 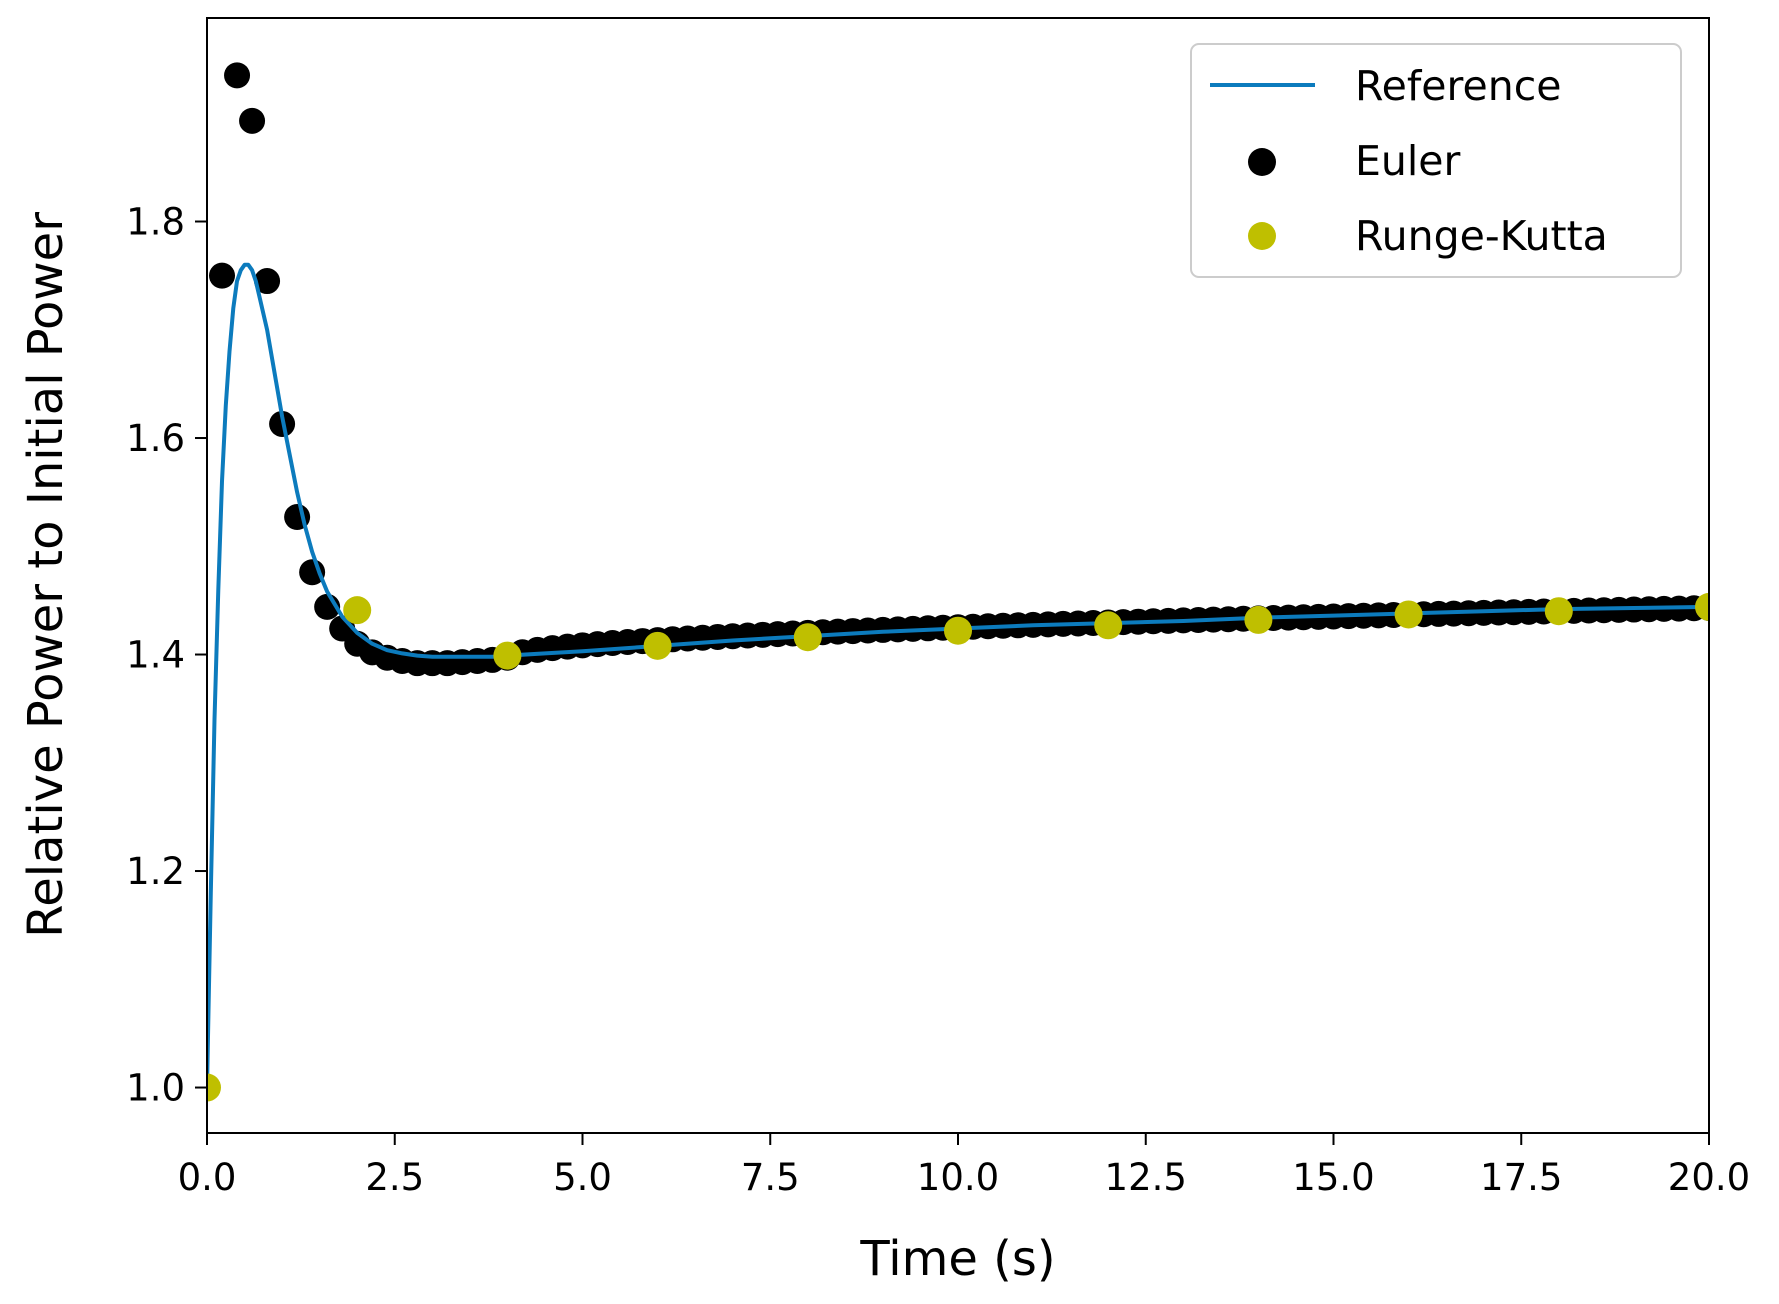 I want to click on legend-label-reference: Reference, so click(x=1458, y=86).